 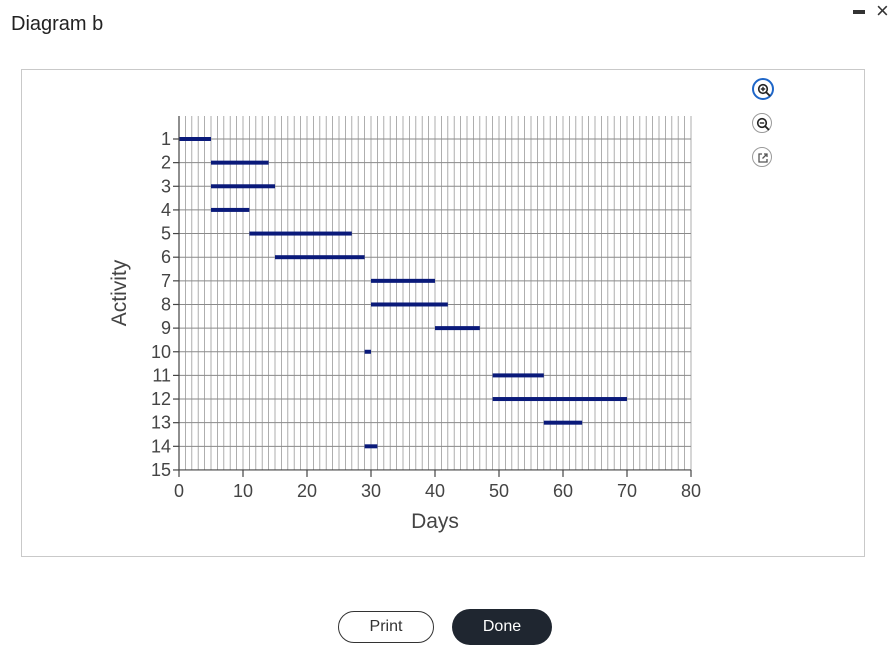 I want to click on y-tick-label: 4, so click(x=166, y=210).